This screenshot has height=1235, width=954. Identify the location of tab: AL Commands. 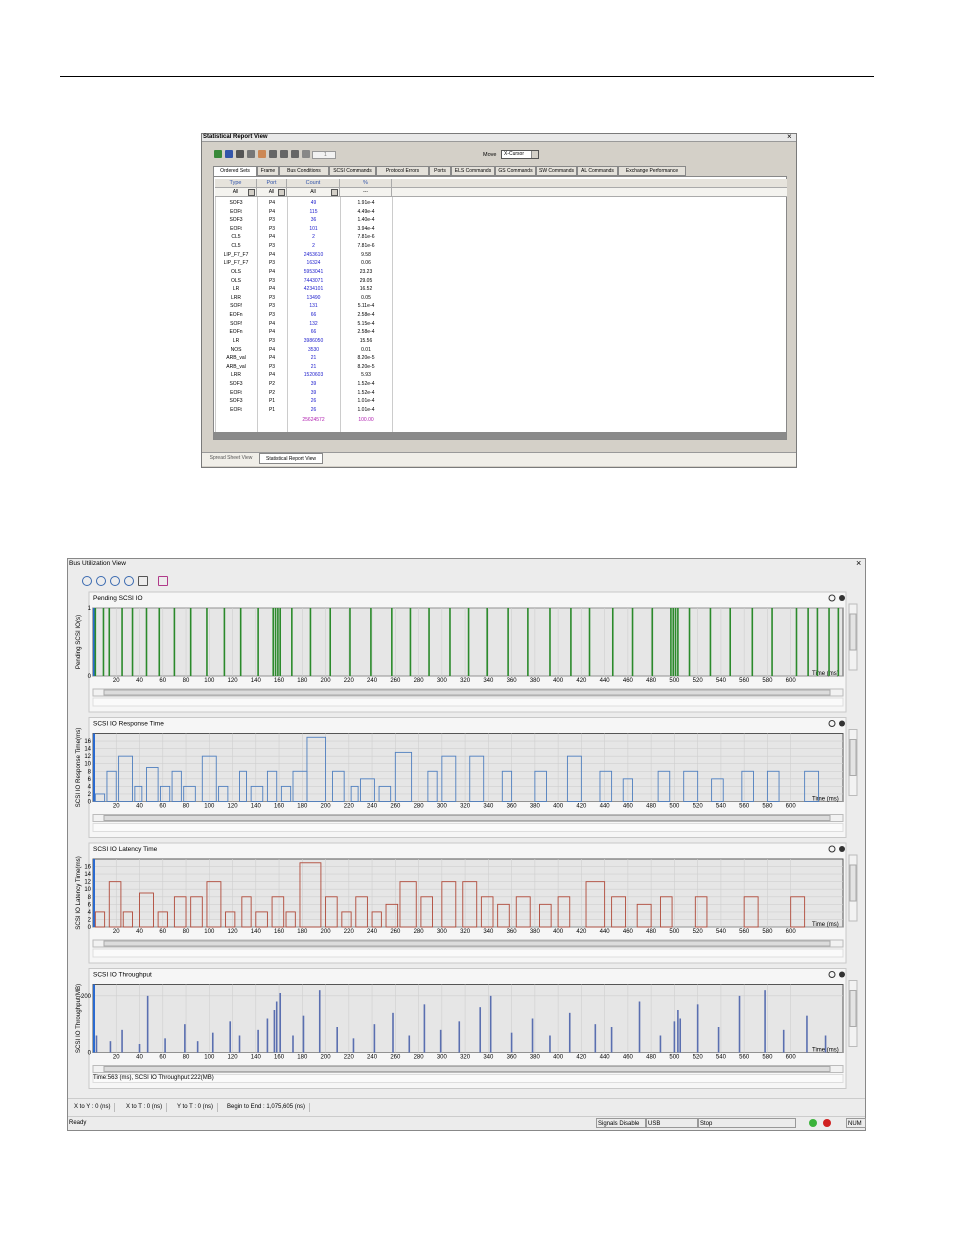
(597, 171).